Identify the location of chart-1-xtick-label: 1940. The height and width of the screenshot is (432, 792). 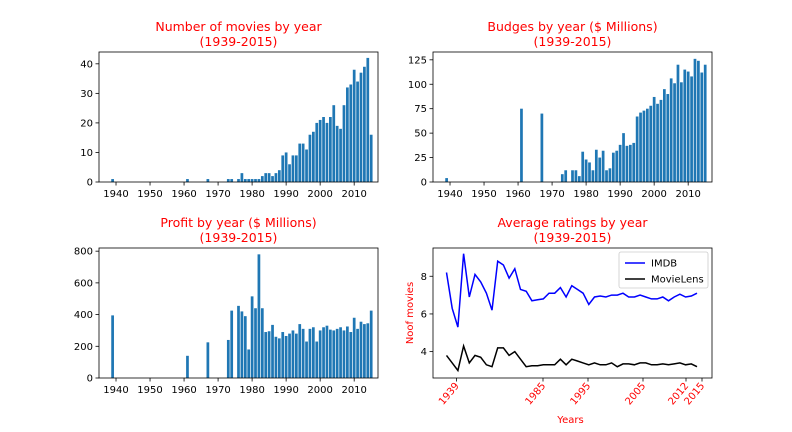
(449, 194).